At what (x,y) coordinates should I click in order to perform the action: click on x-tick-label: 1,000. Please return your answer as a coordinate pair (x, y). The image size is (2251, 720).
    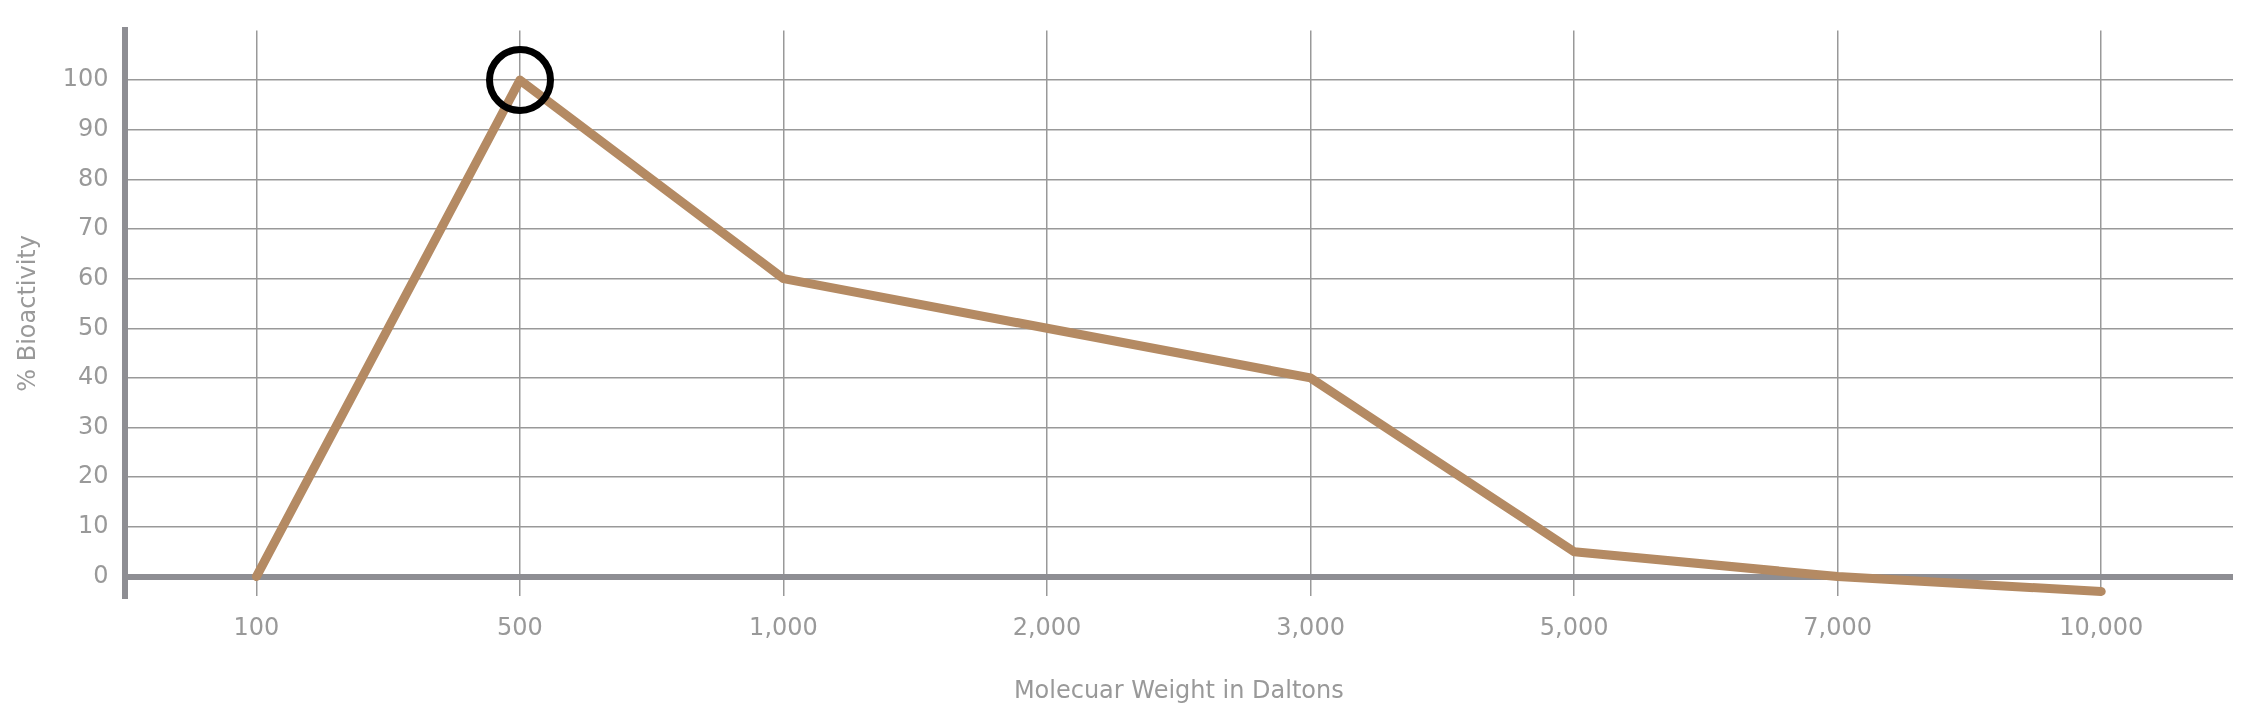
    Looking at the image, I should click on (783, 627).